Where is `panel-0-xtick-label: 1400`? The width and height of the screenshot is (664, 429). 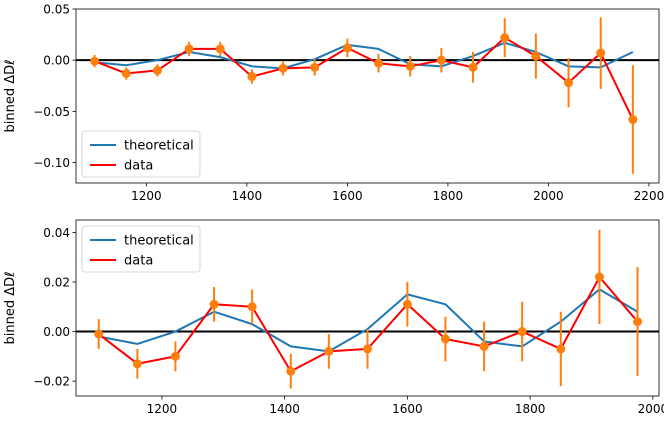 panel-0-xtick-label: 1400 is located at coordinates (247, 196).